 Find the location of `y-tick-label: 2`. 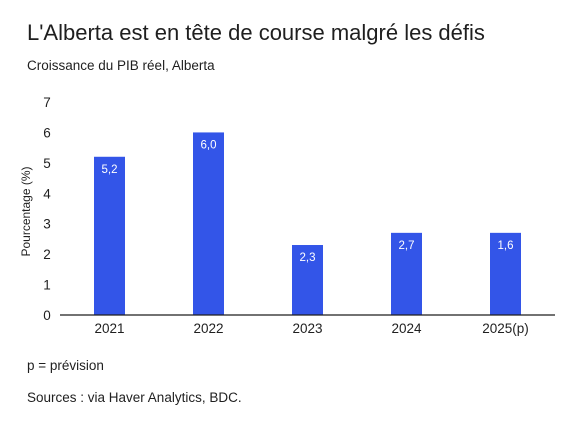

y-tick-label: 2 is located at coordinates (47, 254).